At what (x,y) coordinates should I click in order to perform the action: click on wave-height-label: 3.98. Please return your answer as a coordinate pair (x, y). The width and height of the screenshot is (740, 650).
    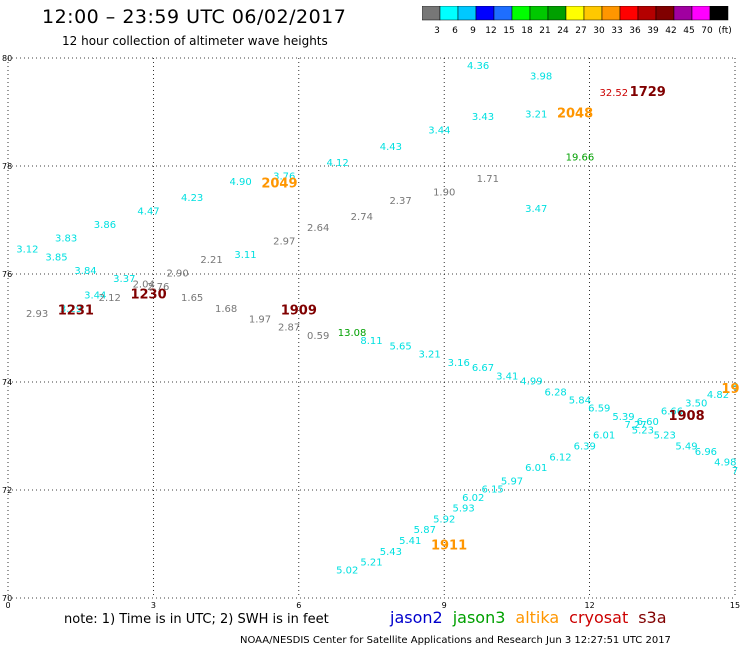
    Looking at the image, I should click on (541, 77).